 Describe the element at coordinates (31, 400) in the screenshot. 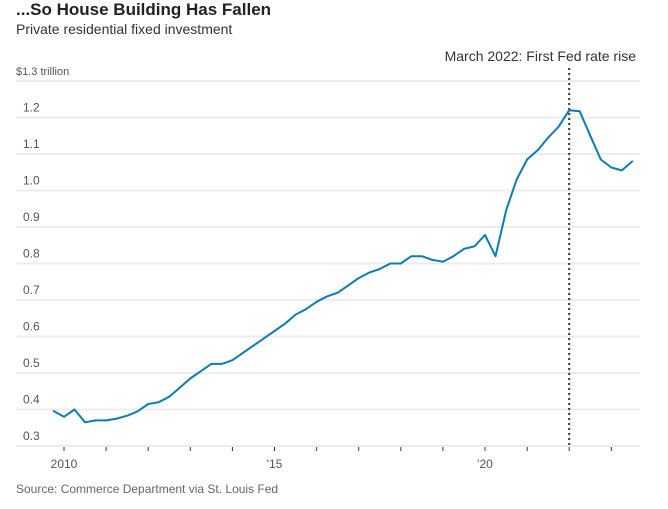

I see `y-tick-label: 0.4` at that location.